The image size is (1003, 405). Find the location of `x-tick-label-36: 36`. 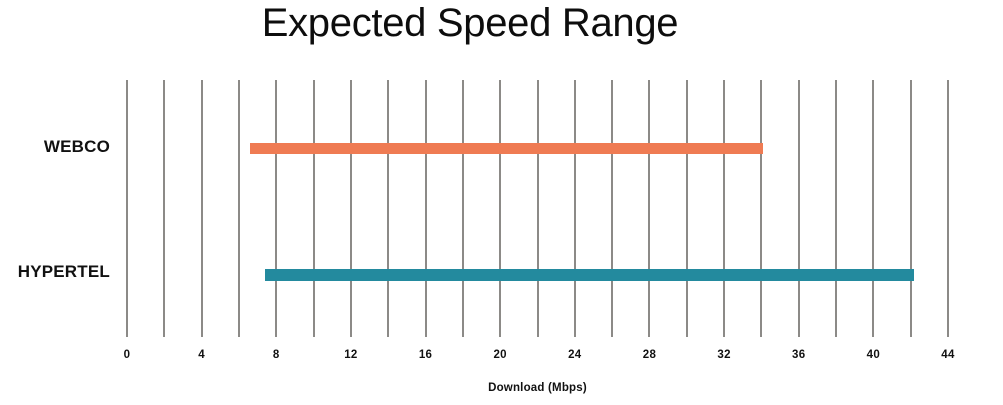

x-tick-label-36: 36 is located at coordinates (799, 355).